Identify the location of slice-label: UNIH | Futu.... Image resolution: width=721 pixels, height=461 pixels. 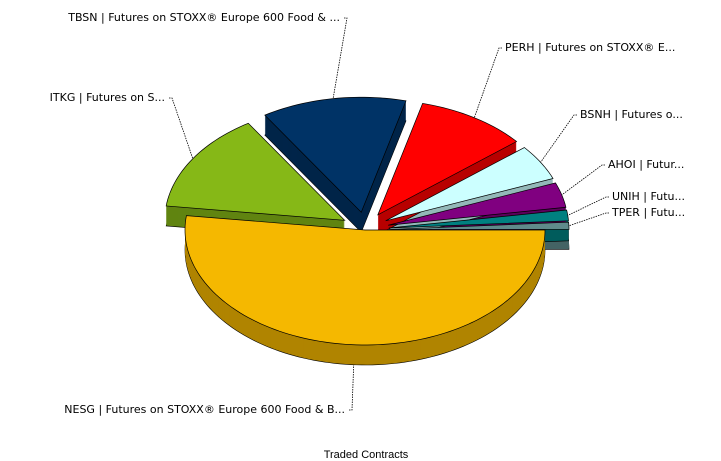
(648, 196).